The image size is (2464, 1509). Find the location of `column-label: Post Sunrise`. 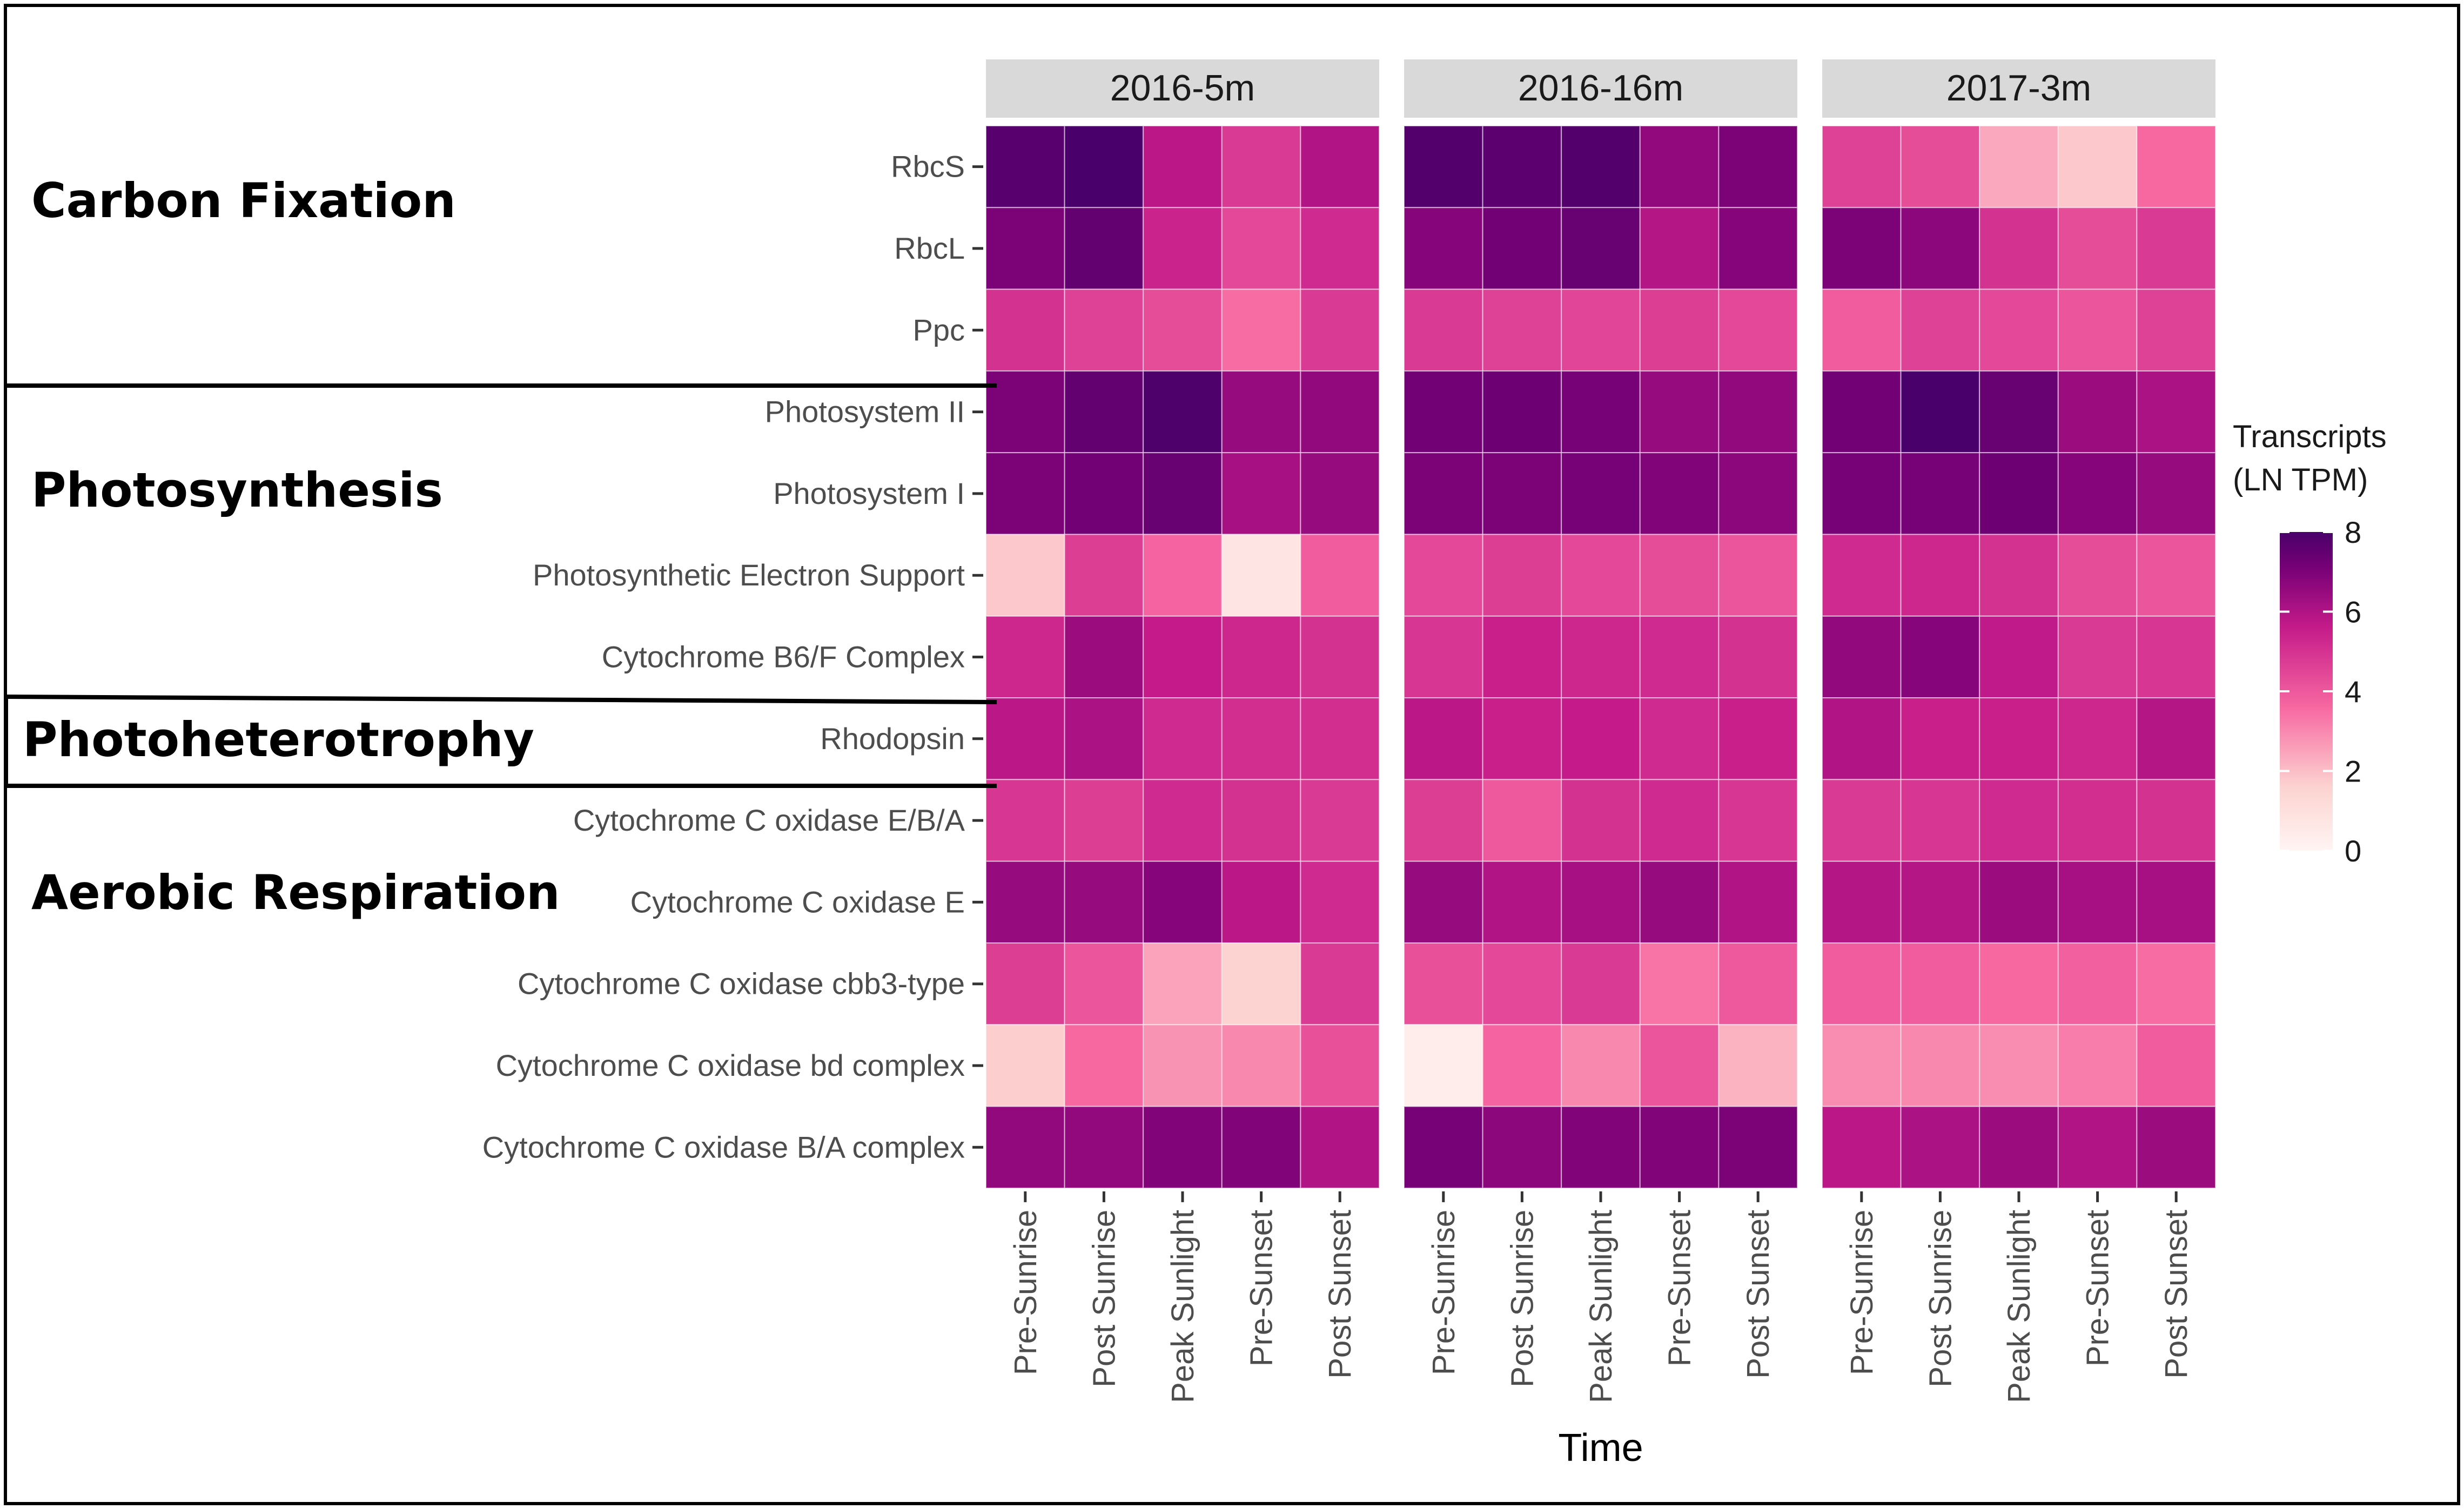

column-label: Post Sunrise is located at coordinates (1522, 1298).